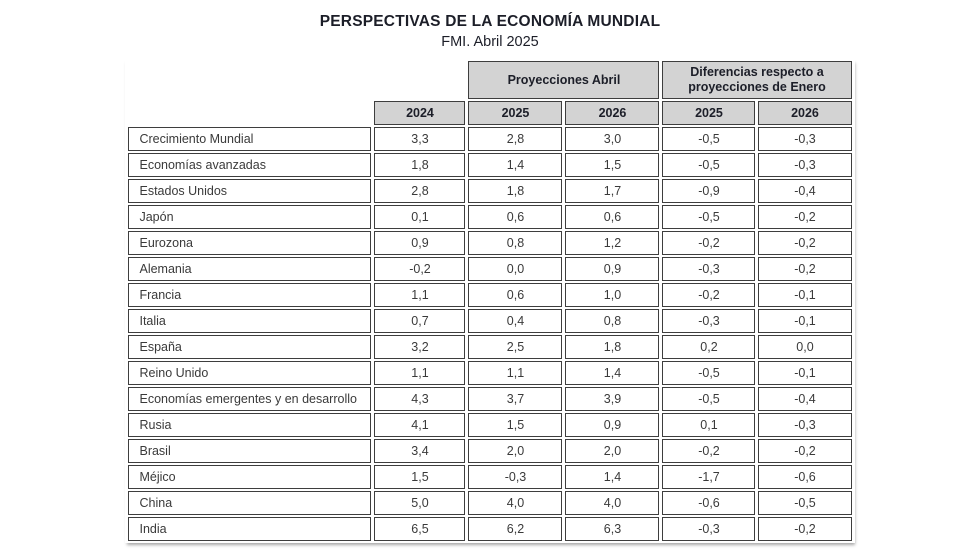 Image resolution: width=980 pixels, height=560 pixels. What do you see at coordinates (564, 80) in the screenshot?
I see `group-header-proyecciones: Proyecciones Abril` at bounding box center [564, 80].